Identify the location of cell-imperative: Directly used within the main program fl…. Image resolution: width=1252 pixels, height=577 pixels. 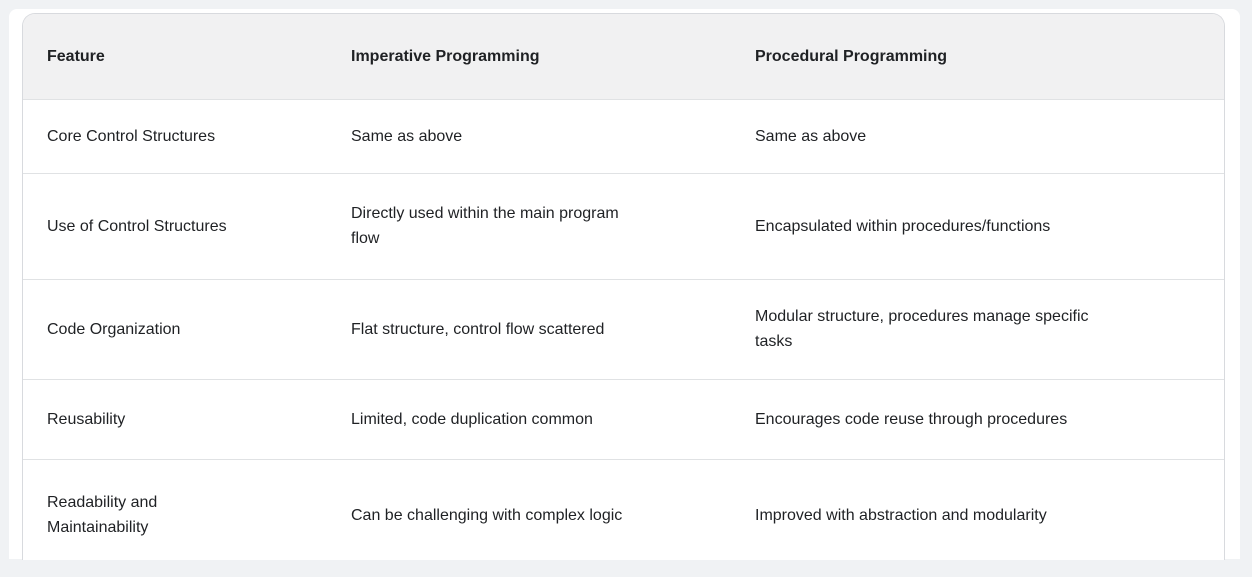
(529, 226).